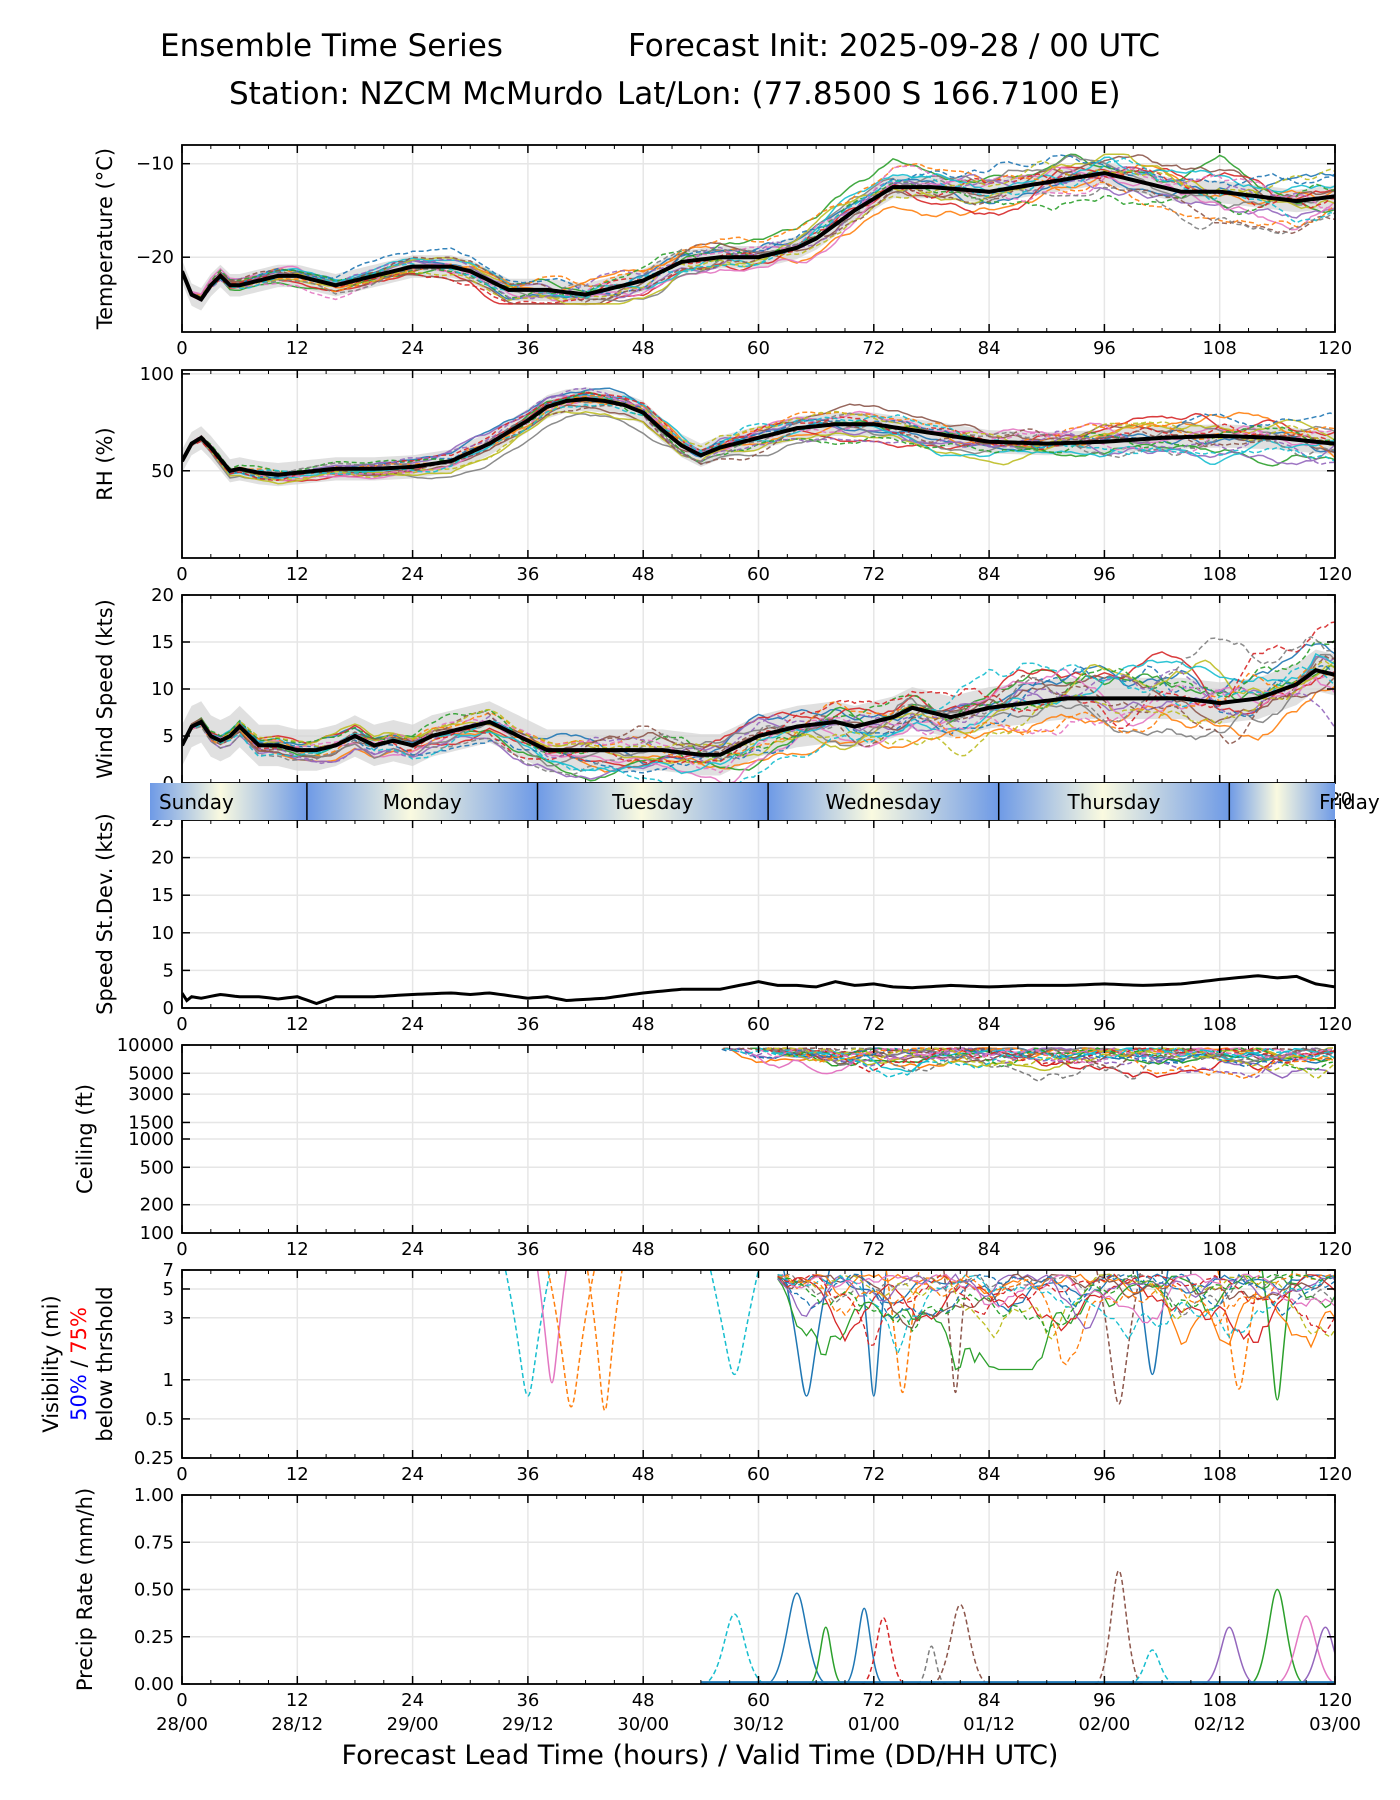  What do you see at coordinates (155, 257) in the screenshot?
I see `y-tick-label: −20` at bounding box center [155, 257].